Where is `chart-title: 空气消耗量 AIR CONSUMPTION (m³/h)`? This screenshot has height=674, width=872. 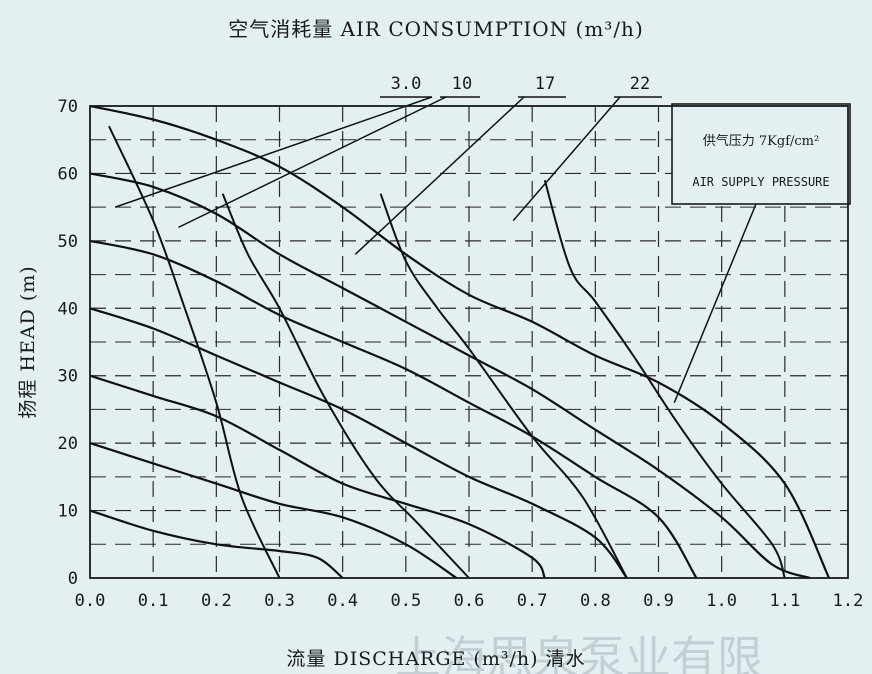 chart-title: 空气消耗量 AIR CONSUMPTION (m³/h) is located at coordinates (436, 29).